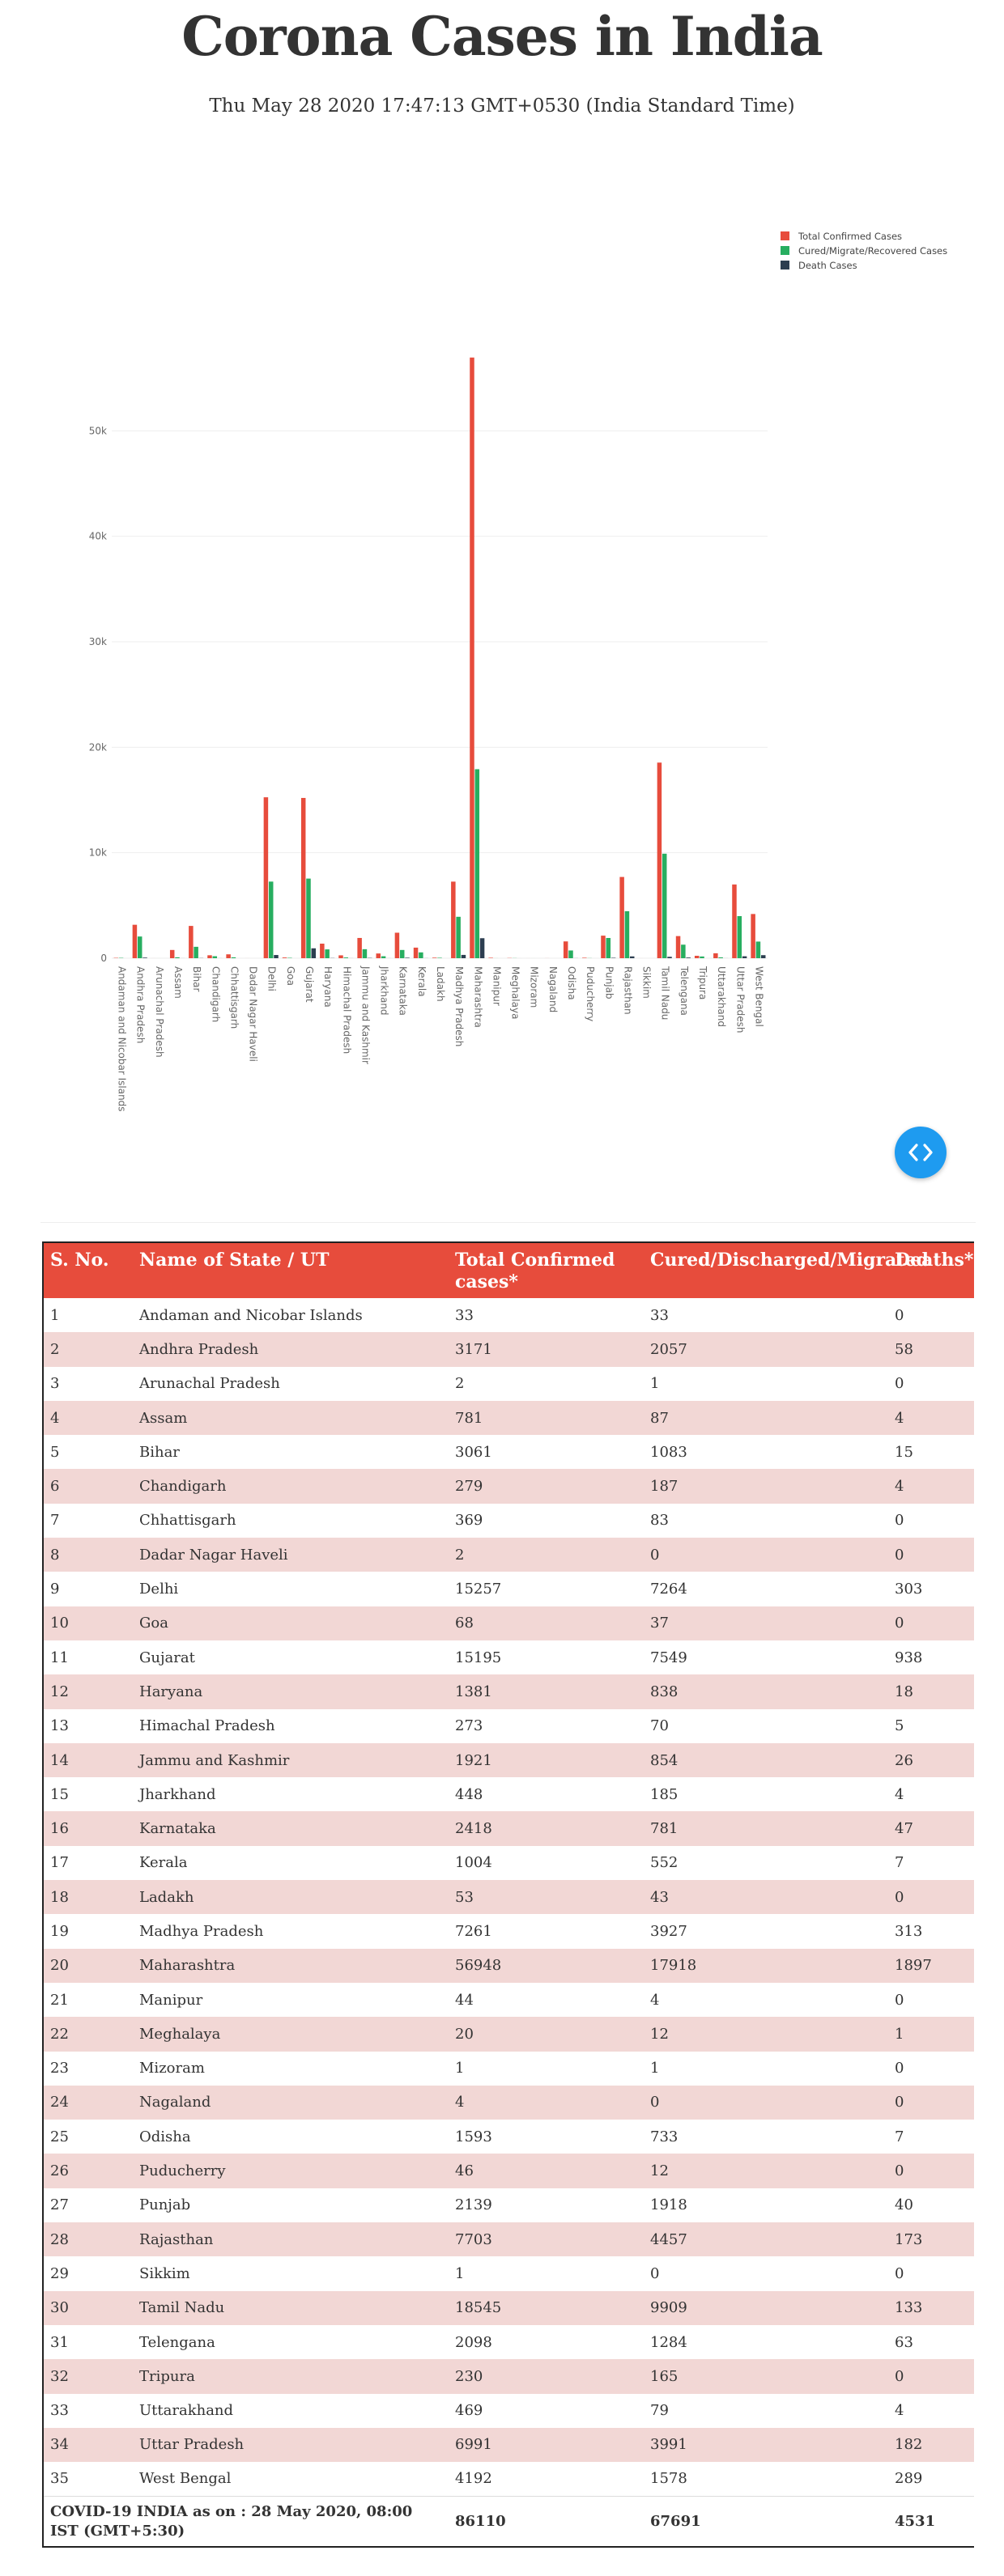  I want to click on cell-deaths: 47, so click(931, 1828).